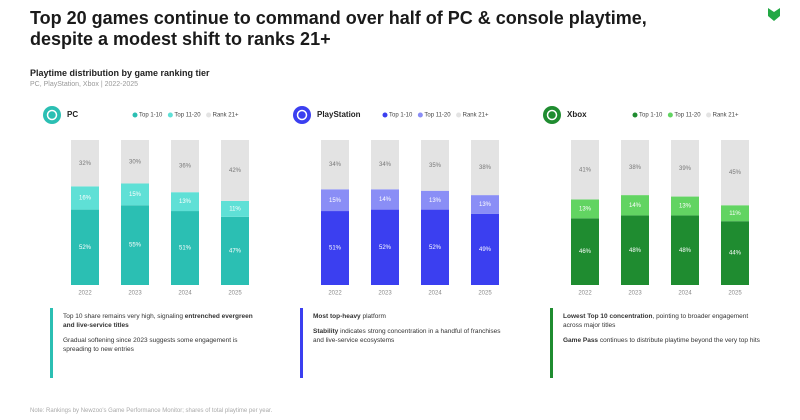  I want to click on value-label: 14%, so click(635, 206).